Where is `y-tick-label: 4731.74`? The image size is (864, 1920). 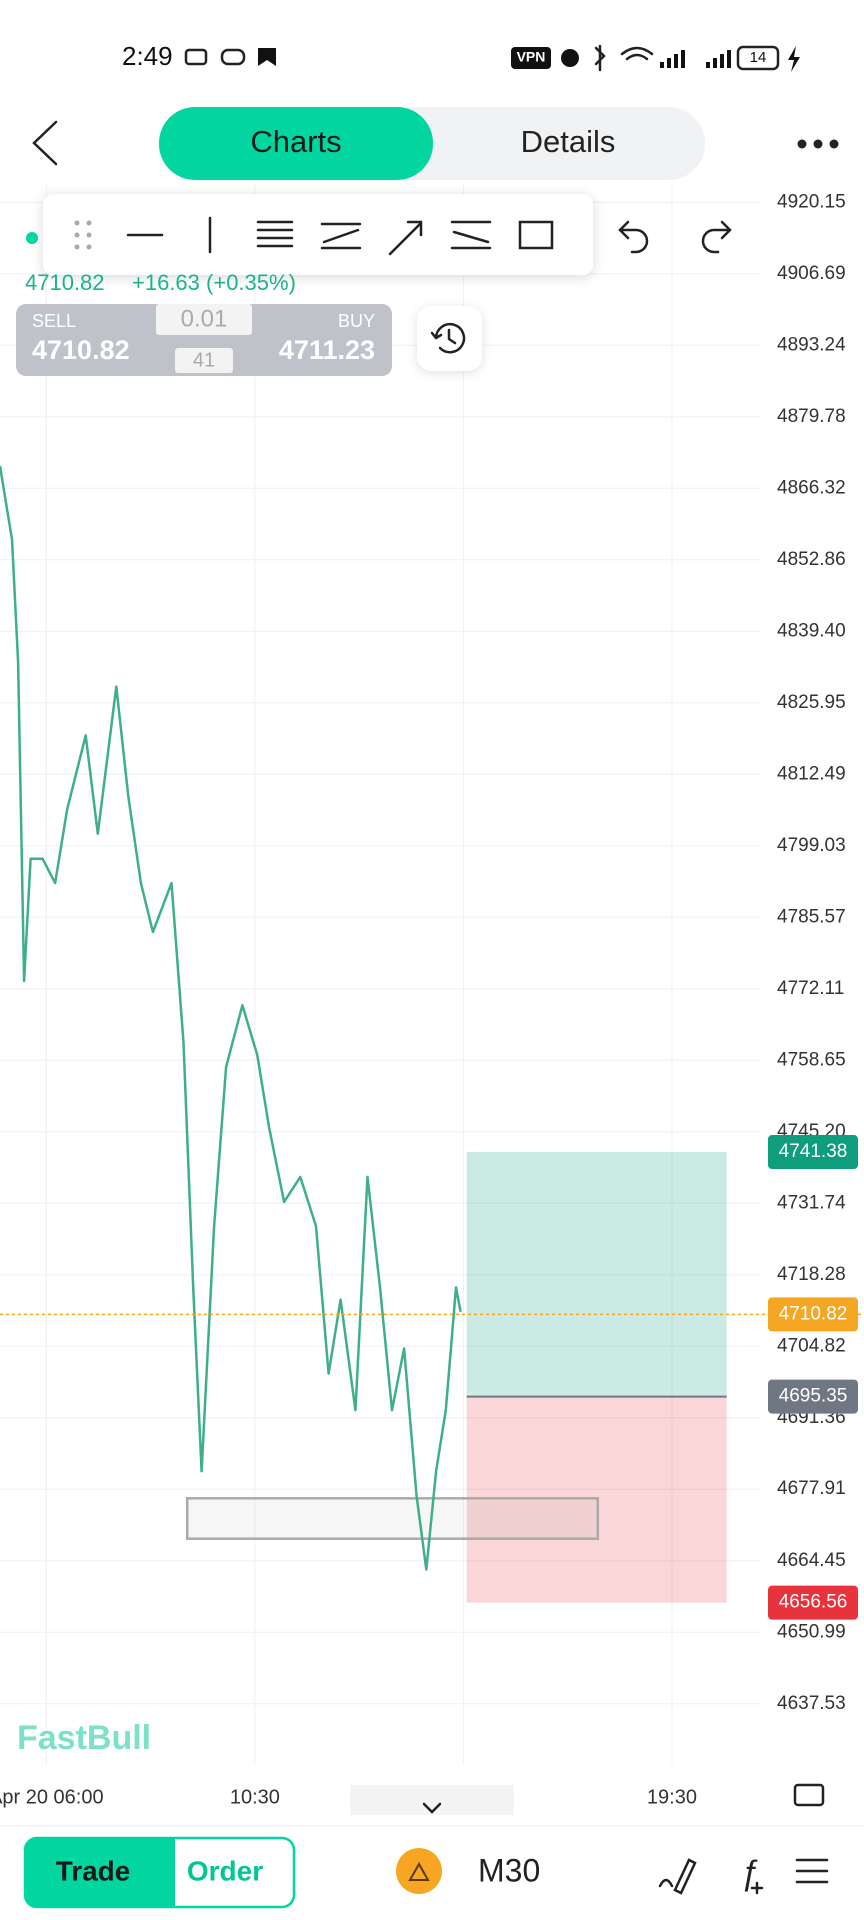 y-tick-label: 4731.74 is located at coordinates (811, 1202).